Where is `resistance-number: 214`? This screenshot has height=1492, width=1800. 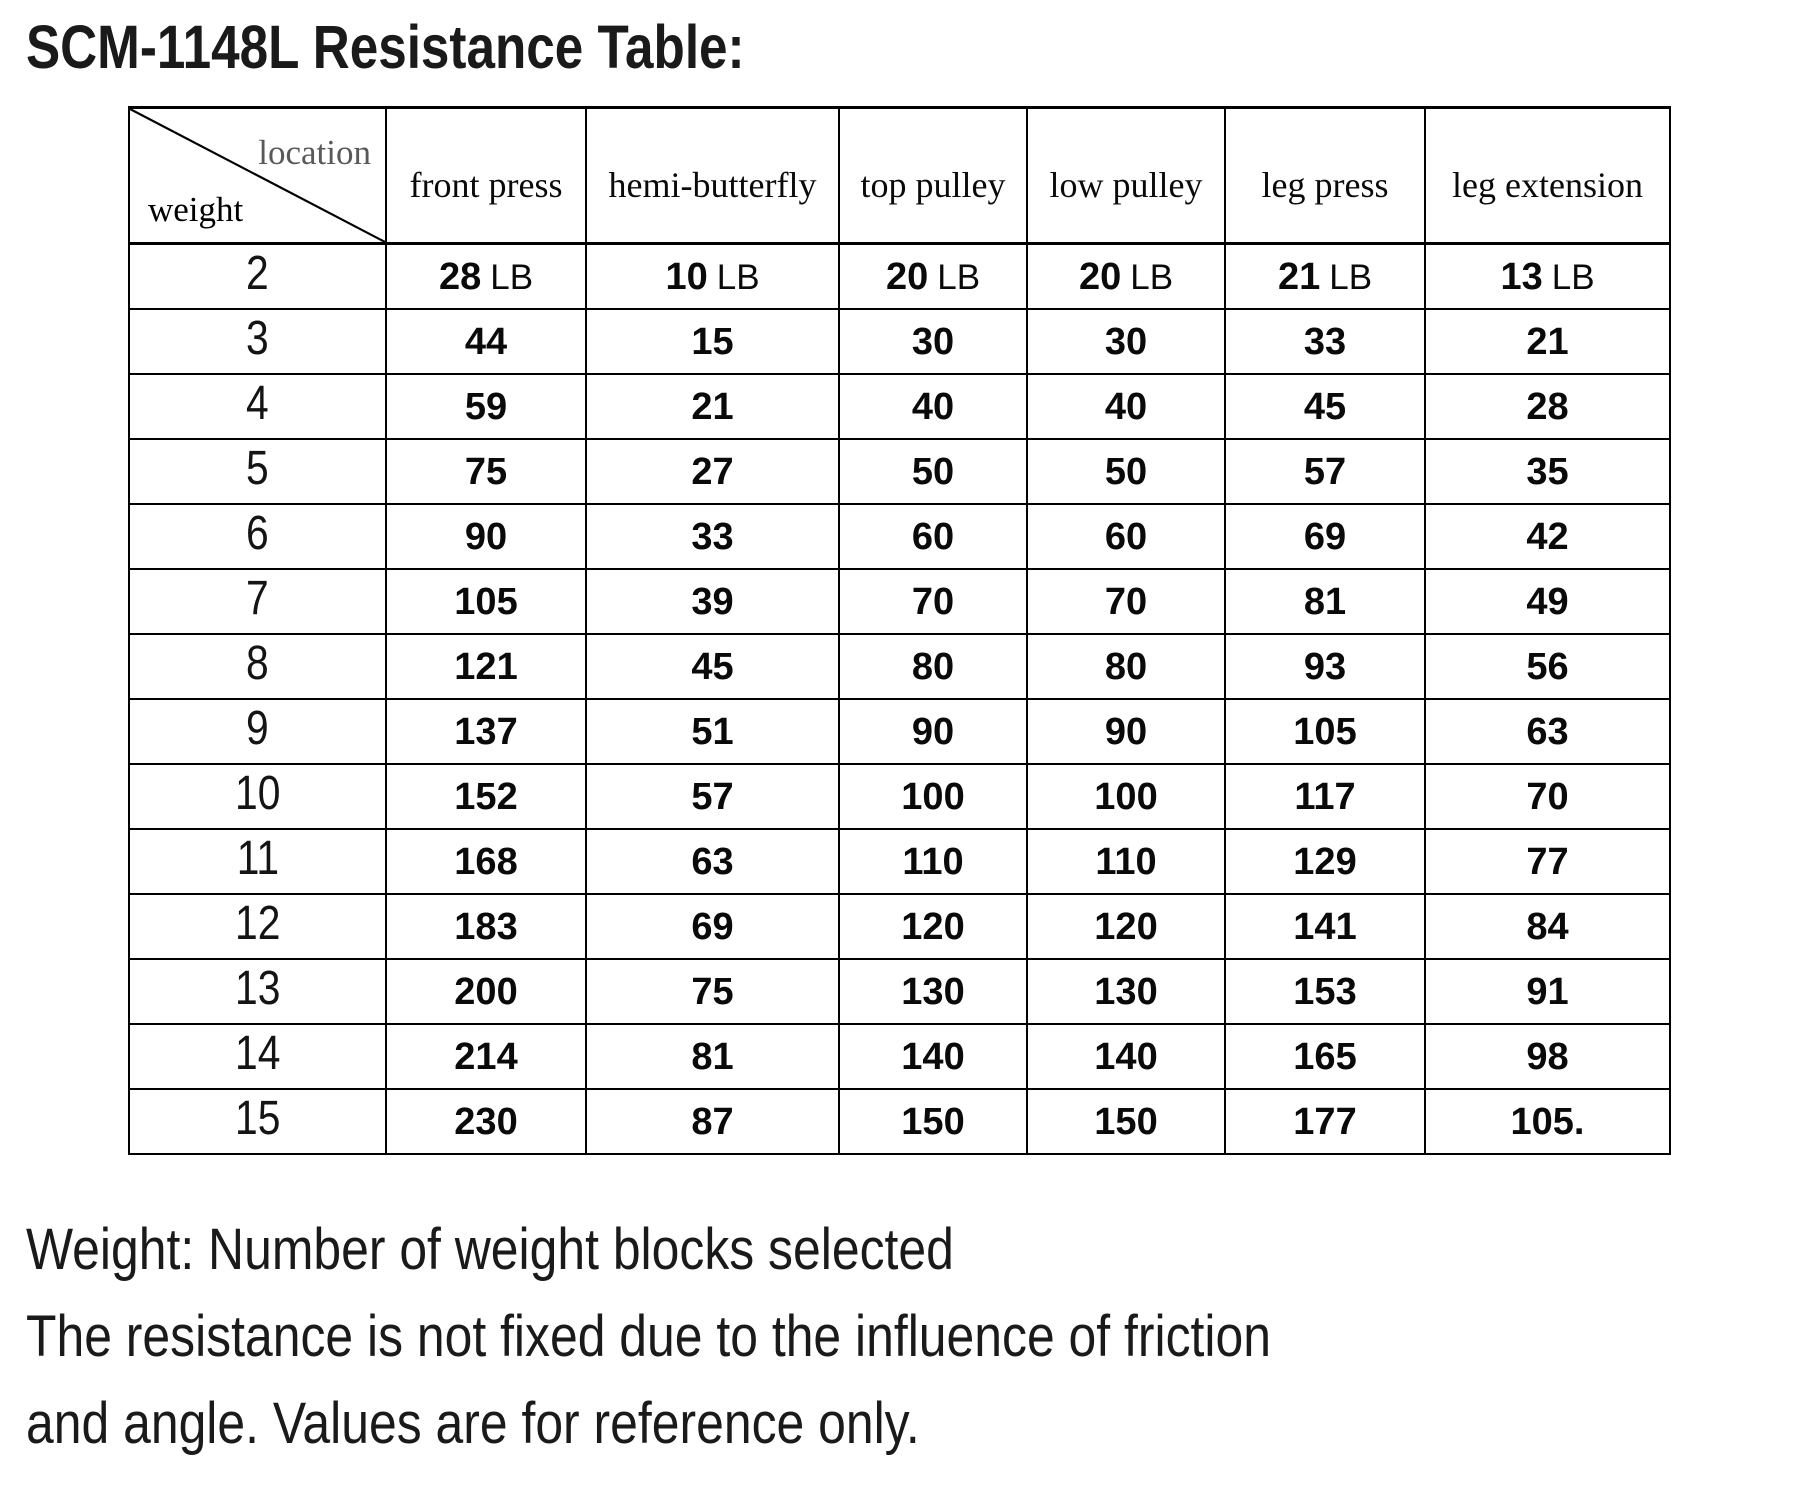
resistance-number: 214 is located at coordinates (486, 1056).